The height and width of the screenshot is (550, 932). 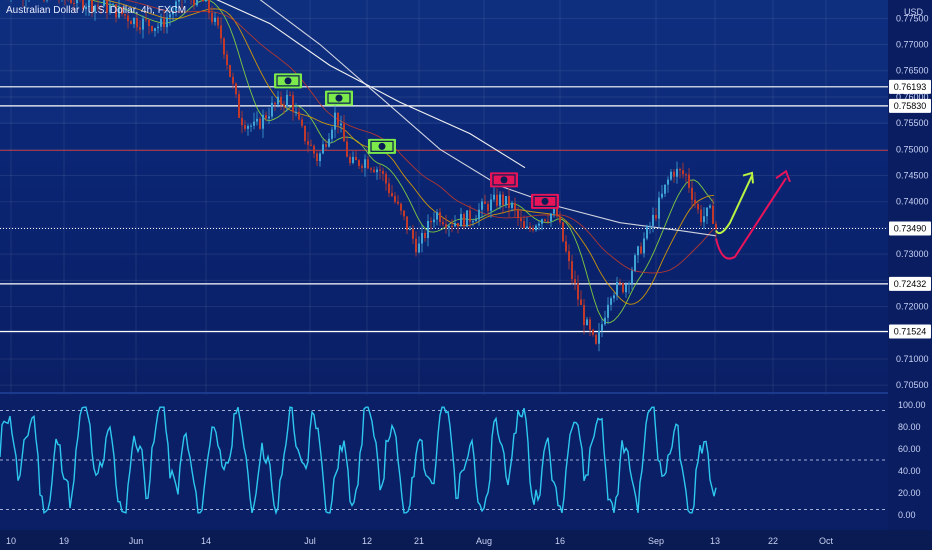 I want to click on price-tick-label: 0.70500, so click(x=912, y=385).